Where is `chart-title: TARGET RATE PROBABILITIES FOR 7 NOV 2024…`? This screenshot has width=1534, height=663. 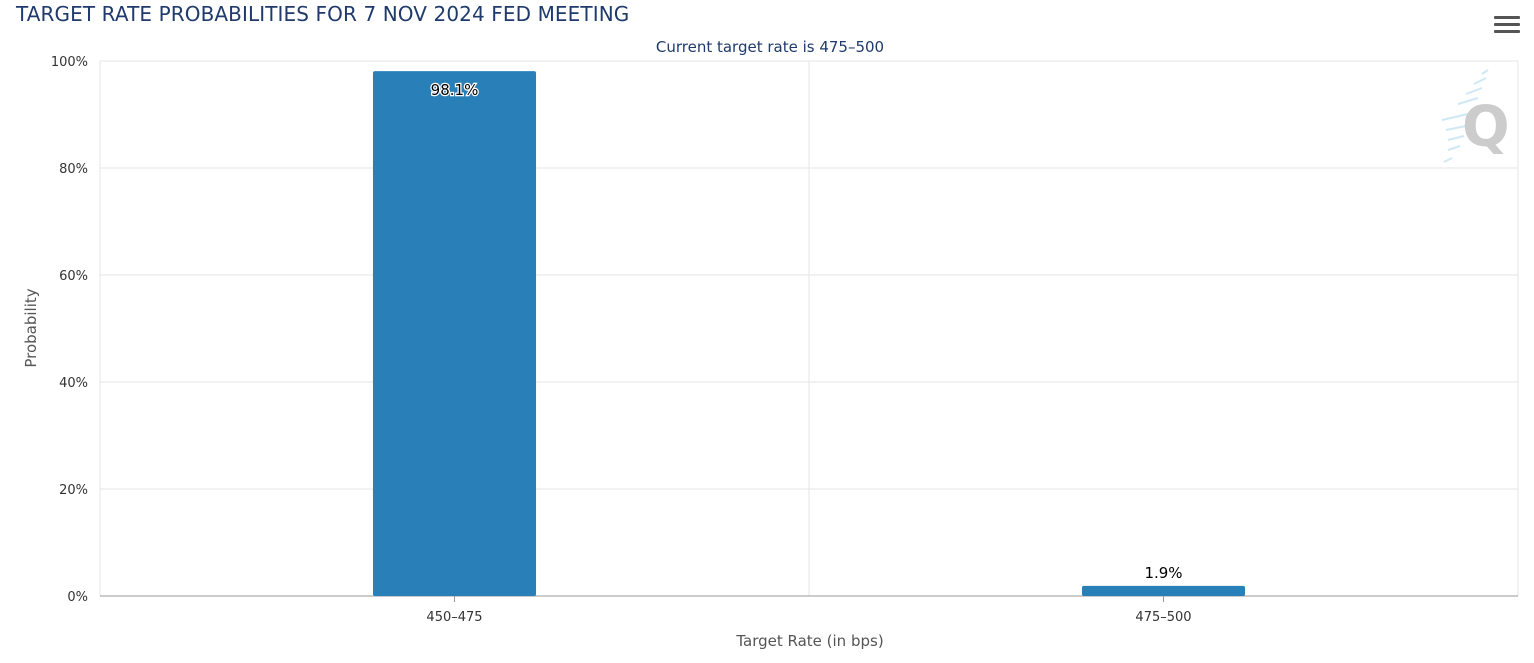 chart-title: TARGET RATE PROBABILITIES FOR 7 NOV 2024… is located at coordinates (323, 14).